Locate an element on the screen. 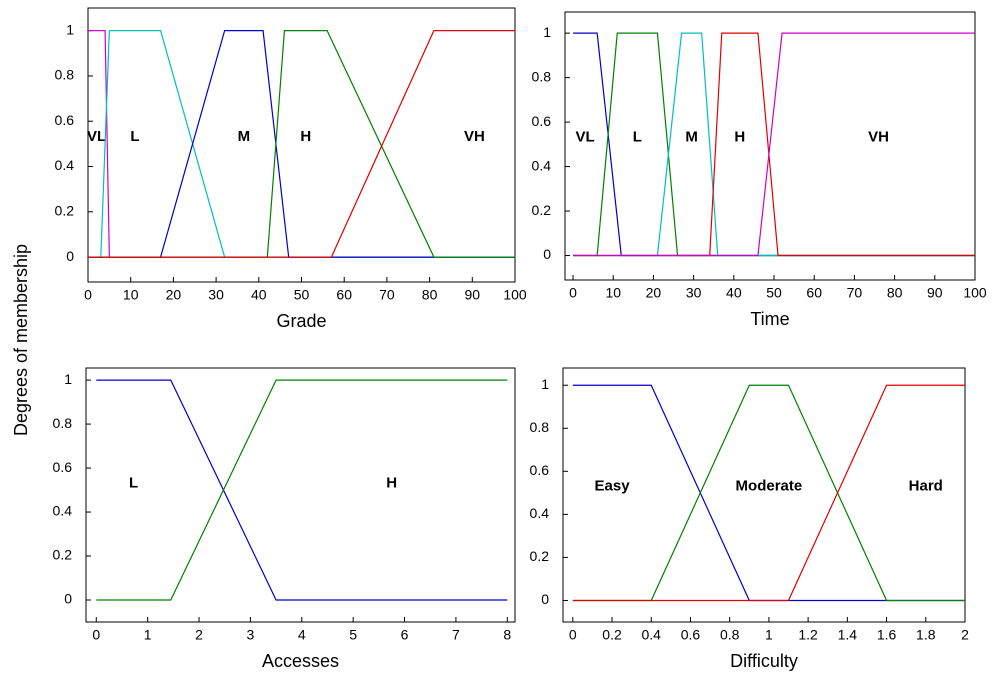 The height and width of the screenshot is (680, 996). x-axis-label: Grade is located at coordinates (301, 321).